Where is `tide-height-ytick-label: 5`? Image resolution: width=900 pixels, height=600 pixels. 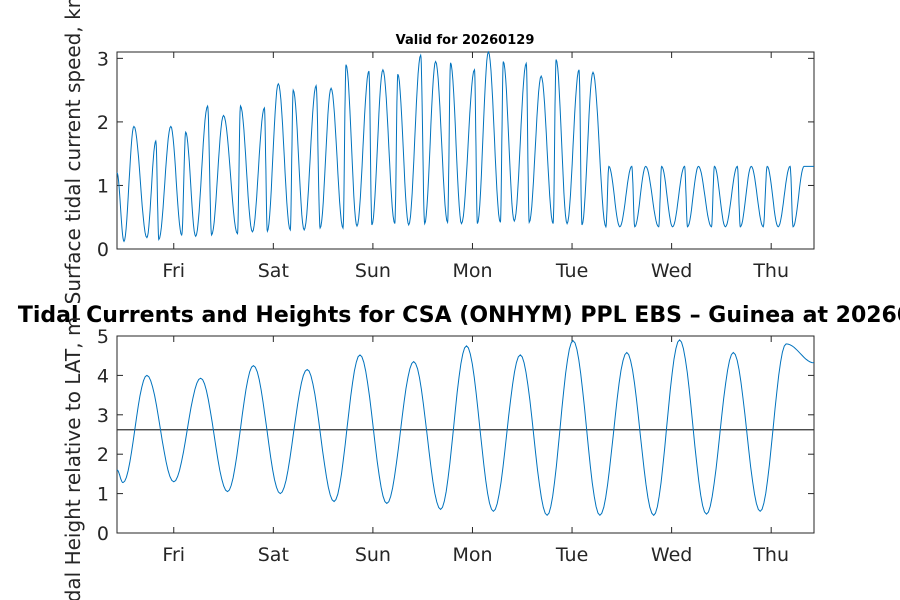 tide-height-ytick-label: 5 is located at coordinates (103, 337).